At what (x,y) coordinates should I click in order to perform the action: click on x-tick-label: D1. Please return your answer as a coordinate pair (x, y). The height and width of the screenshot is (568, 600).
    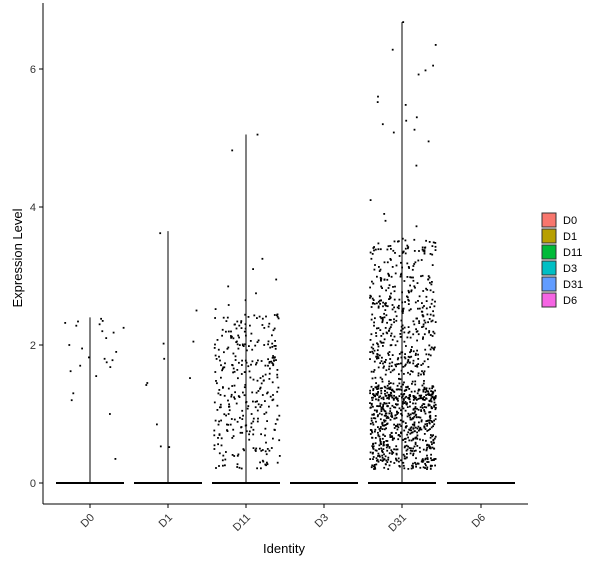
    Looking at the image, I should click on (166, 521).